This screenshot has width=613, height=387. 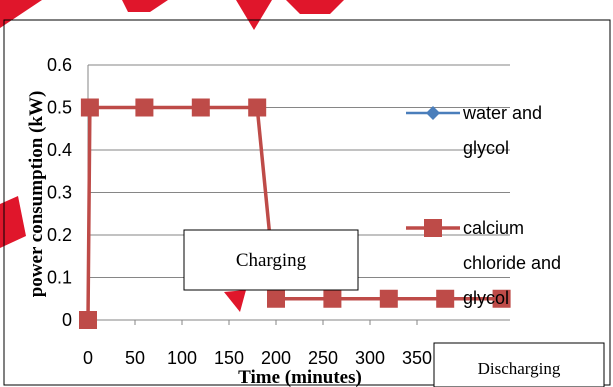 What do you see at coordinates (519, 368) in the screenshot?
I see `discharging-label: Discharging` at bounding box center [519, 368].